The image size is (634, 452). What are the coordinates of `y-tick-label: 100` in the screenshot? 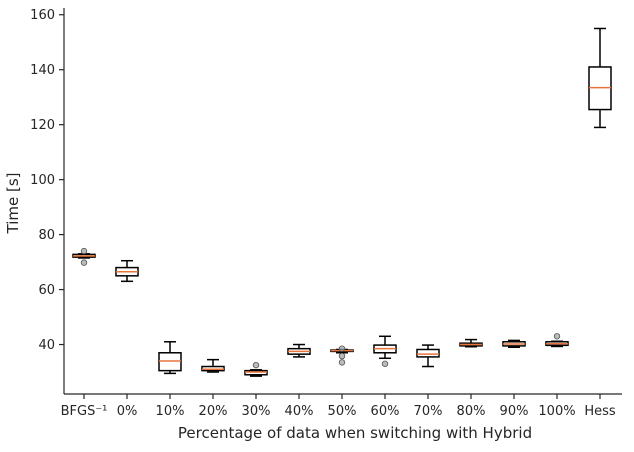 It's located at (42, 180).